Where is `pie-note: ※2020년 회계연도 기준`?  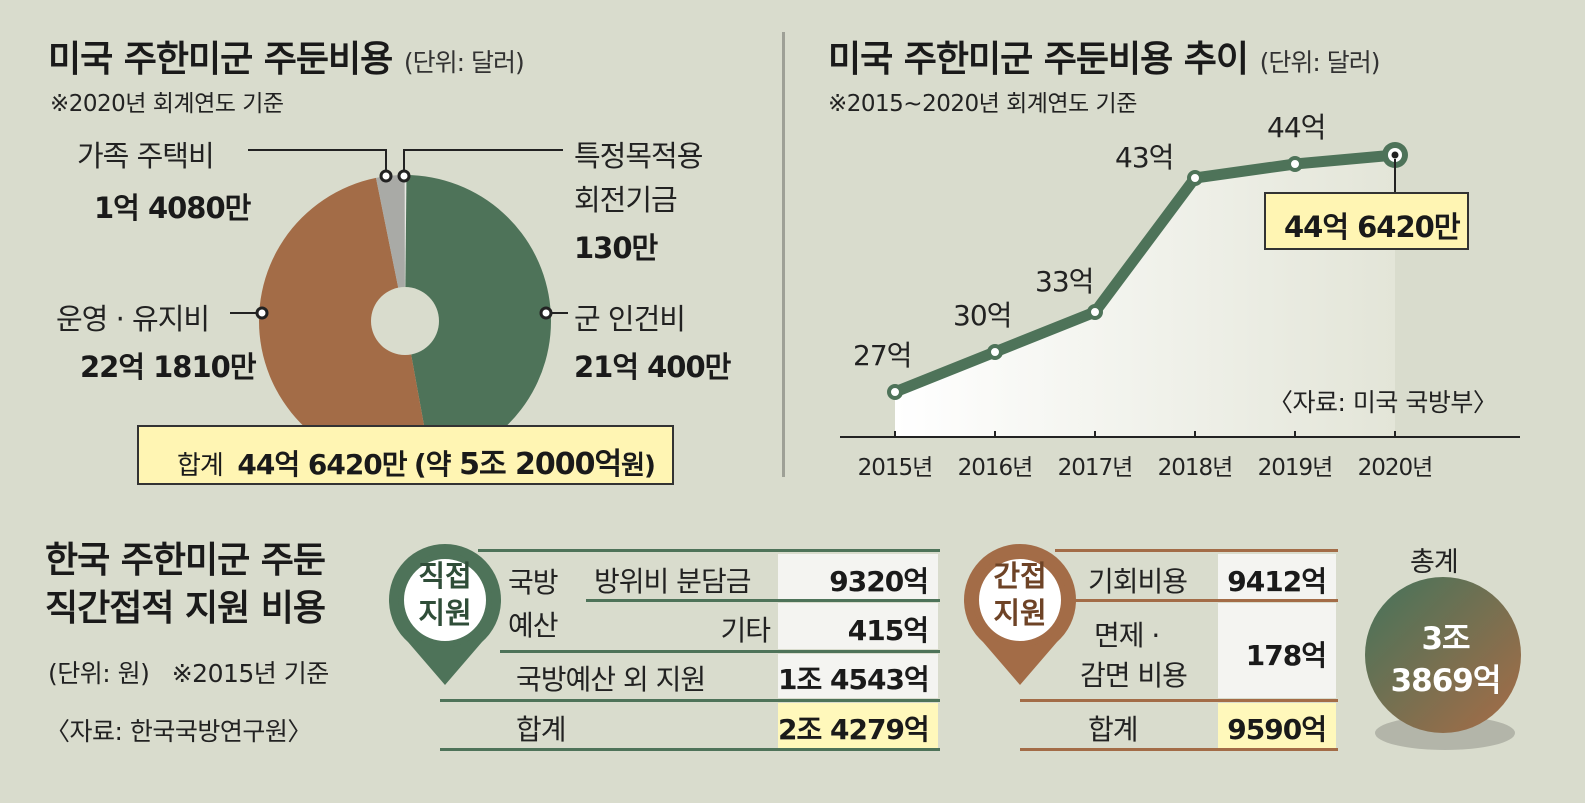 pie-note: ※2020년 회계연도 기준 is located at coordinates (167, 104).